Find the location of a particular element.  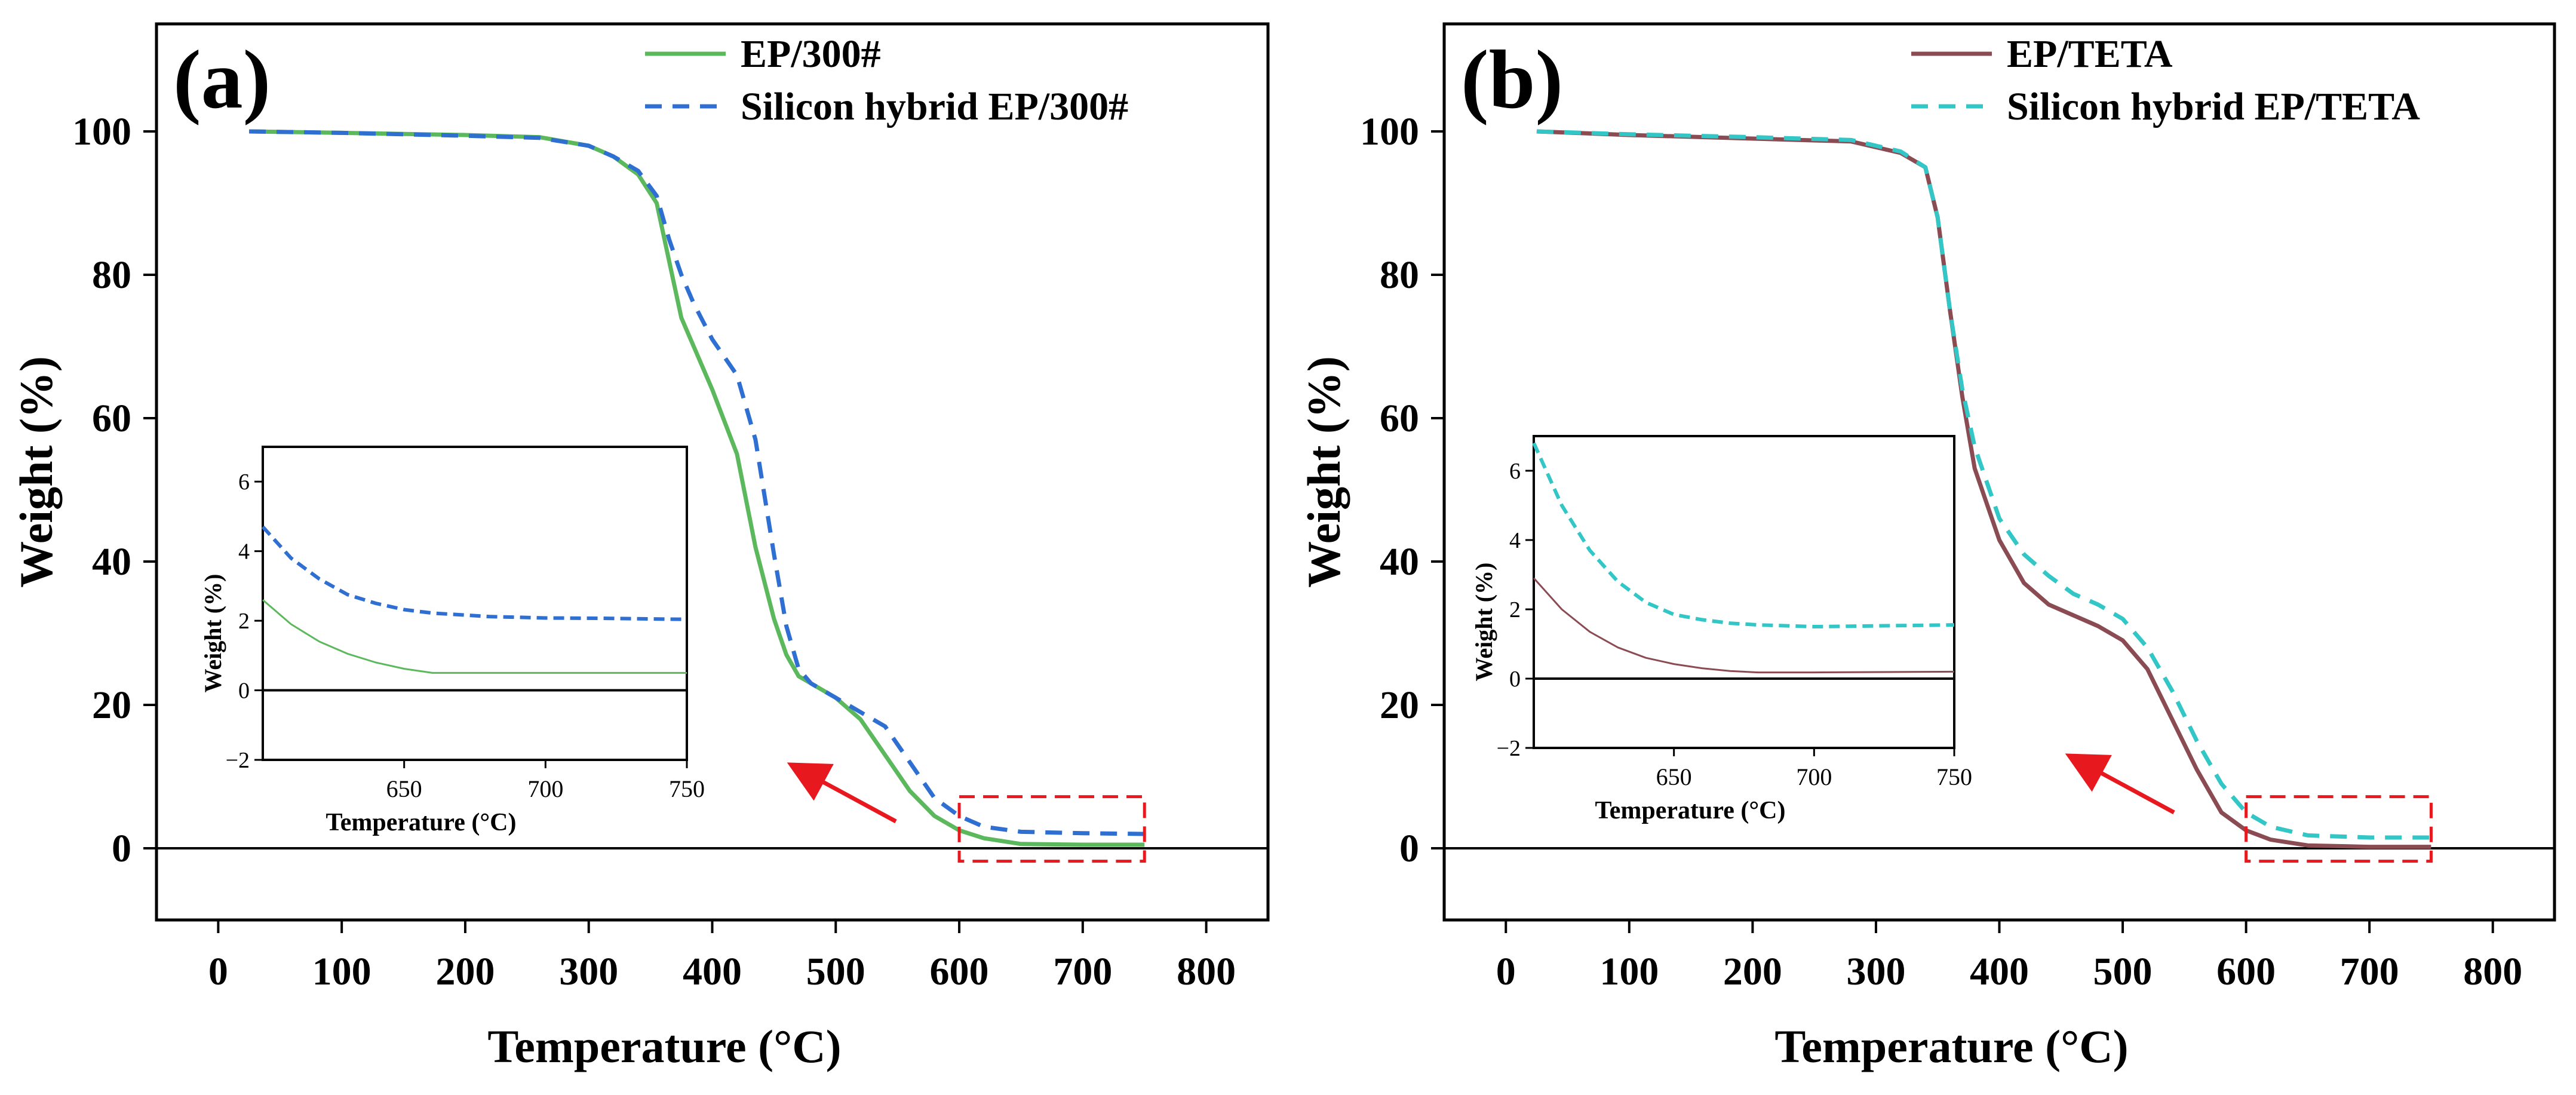

legend-label-1: Silicon hybrid EP/300# is located at coordinates (934, 106).